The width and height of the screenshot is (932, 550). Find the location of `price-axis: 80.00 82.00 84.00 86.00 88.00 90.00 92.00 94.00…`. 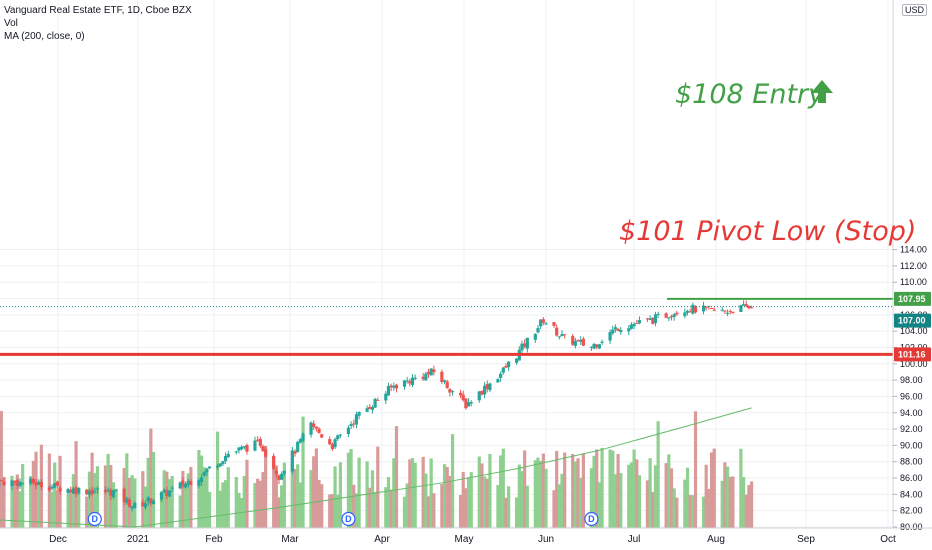

price-axis: 80.00 82.00 84.00 86.00 88.00 90.00 92.00 94.00… is located at coordinates (910, 266).